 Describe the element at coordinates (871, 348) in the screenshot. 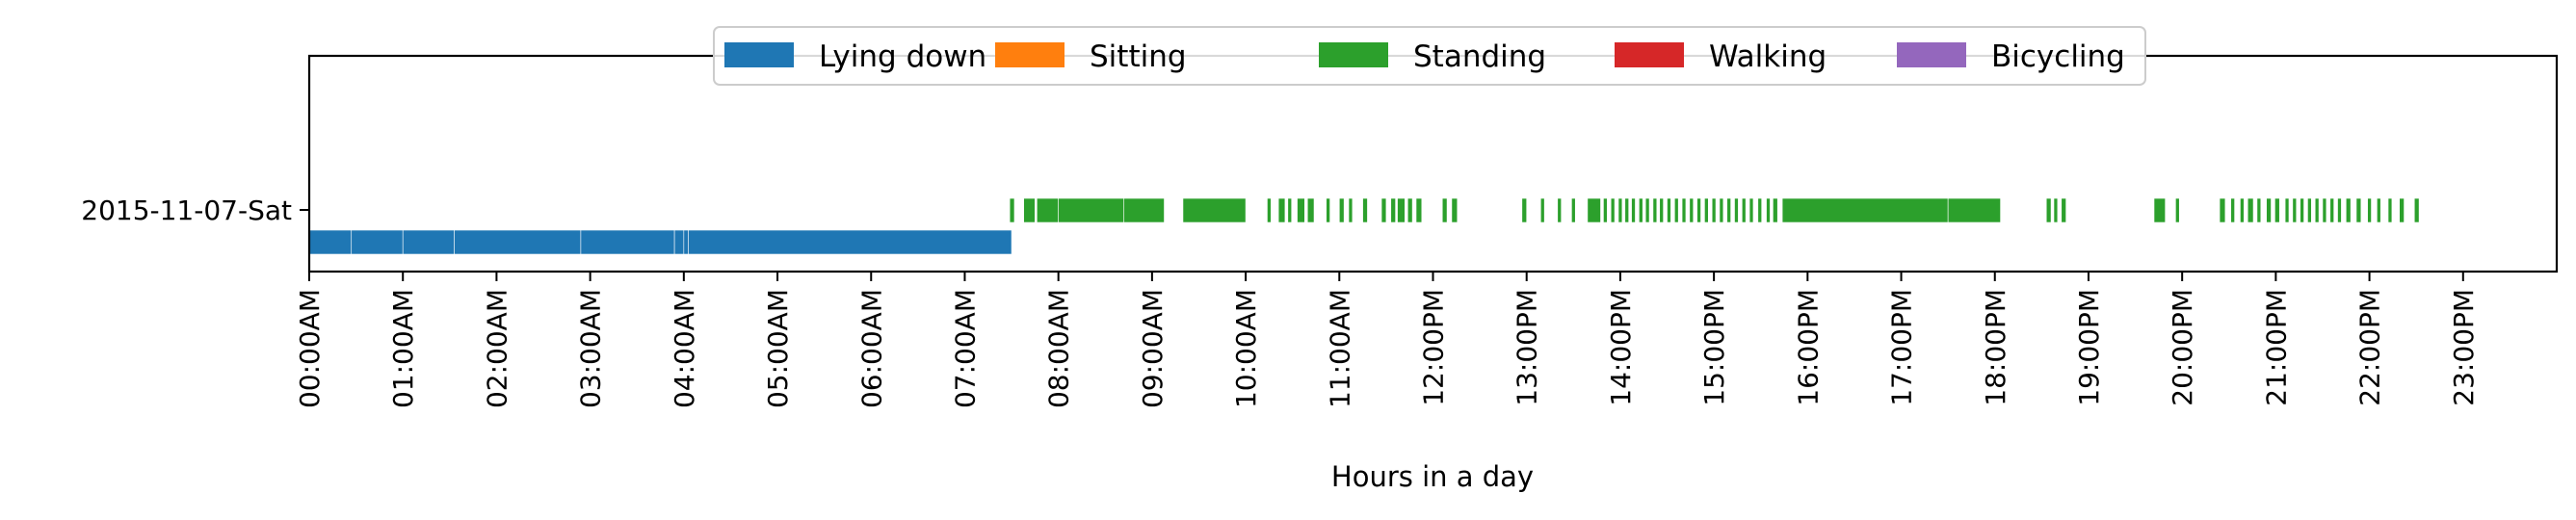

I see `x-tick-label: 06:00AM` at that location.